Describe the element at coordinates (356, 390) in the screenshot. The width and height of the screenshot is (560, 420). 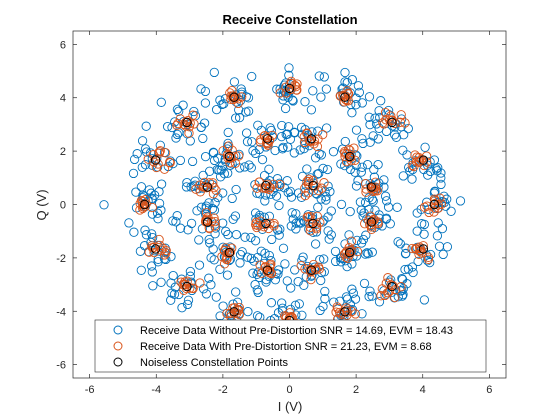
I see `x-tick-label: 2` at that location.